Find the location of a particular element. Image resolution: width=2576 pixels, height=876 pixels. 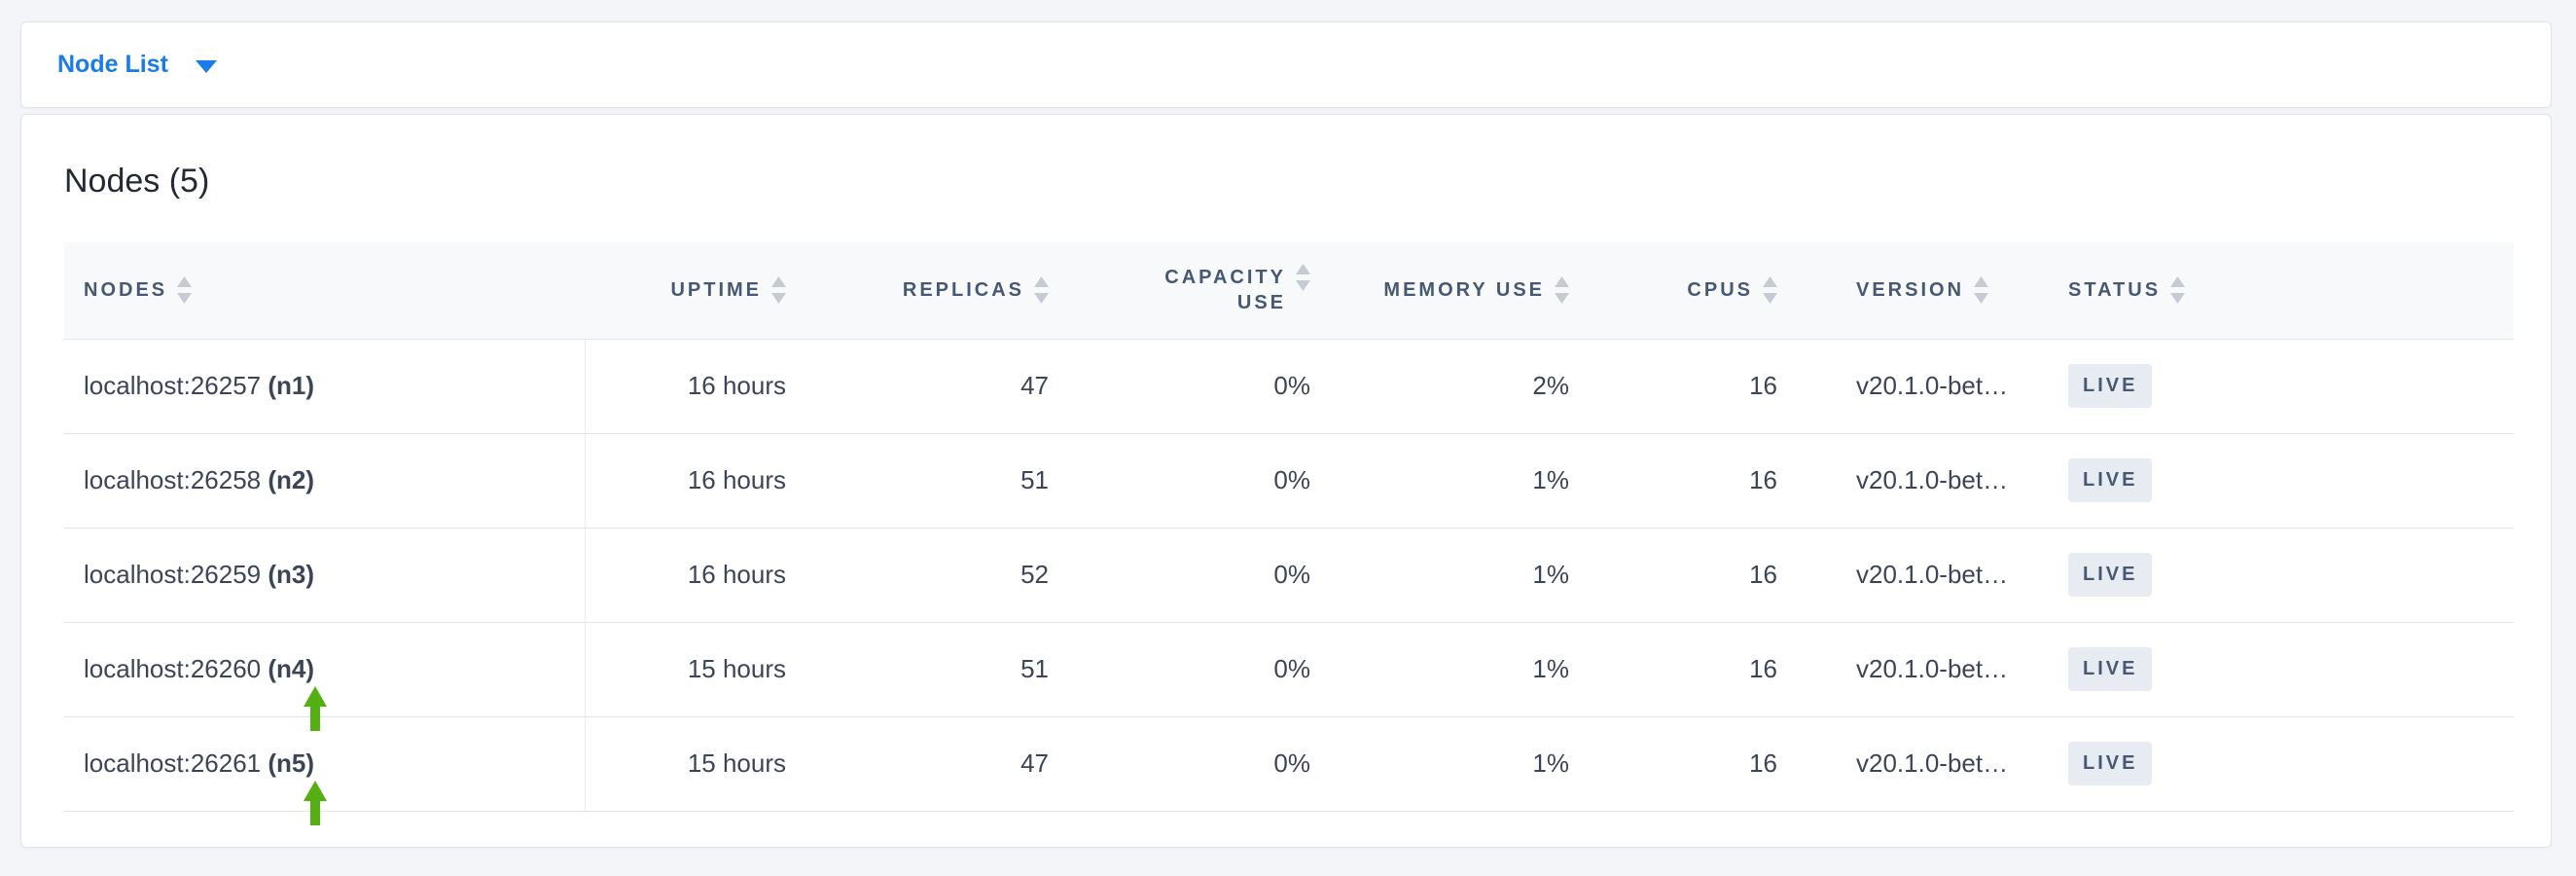

node-address-cell: localhost:26258 (n2) is located at coordinates (325, 481).